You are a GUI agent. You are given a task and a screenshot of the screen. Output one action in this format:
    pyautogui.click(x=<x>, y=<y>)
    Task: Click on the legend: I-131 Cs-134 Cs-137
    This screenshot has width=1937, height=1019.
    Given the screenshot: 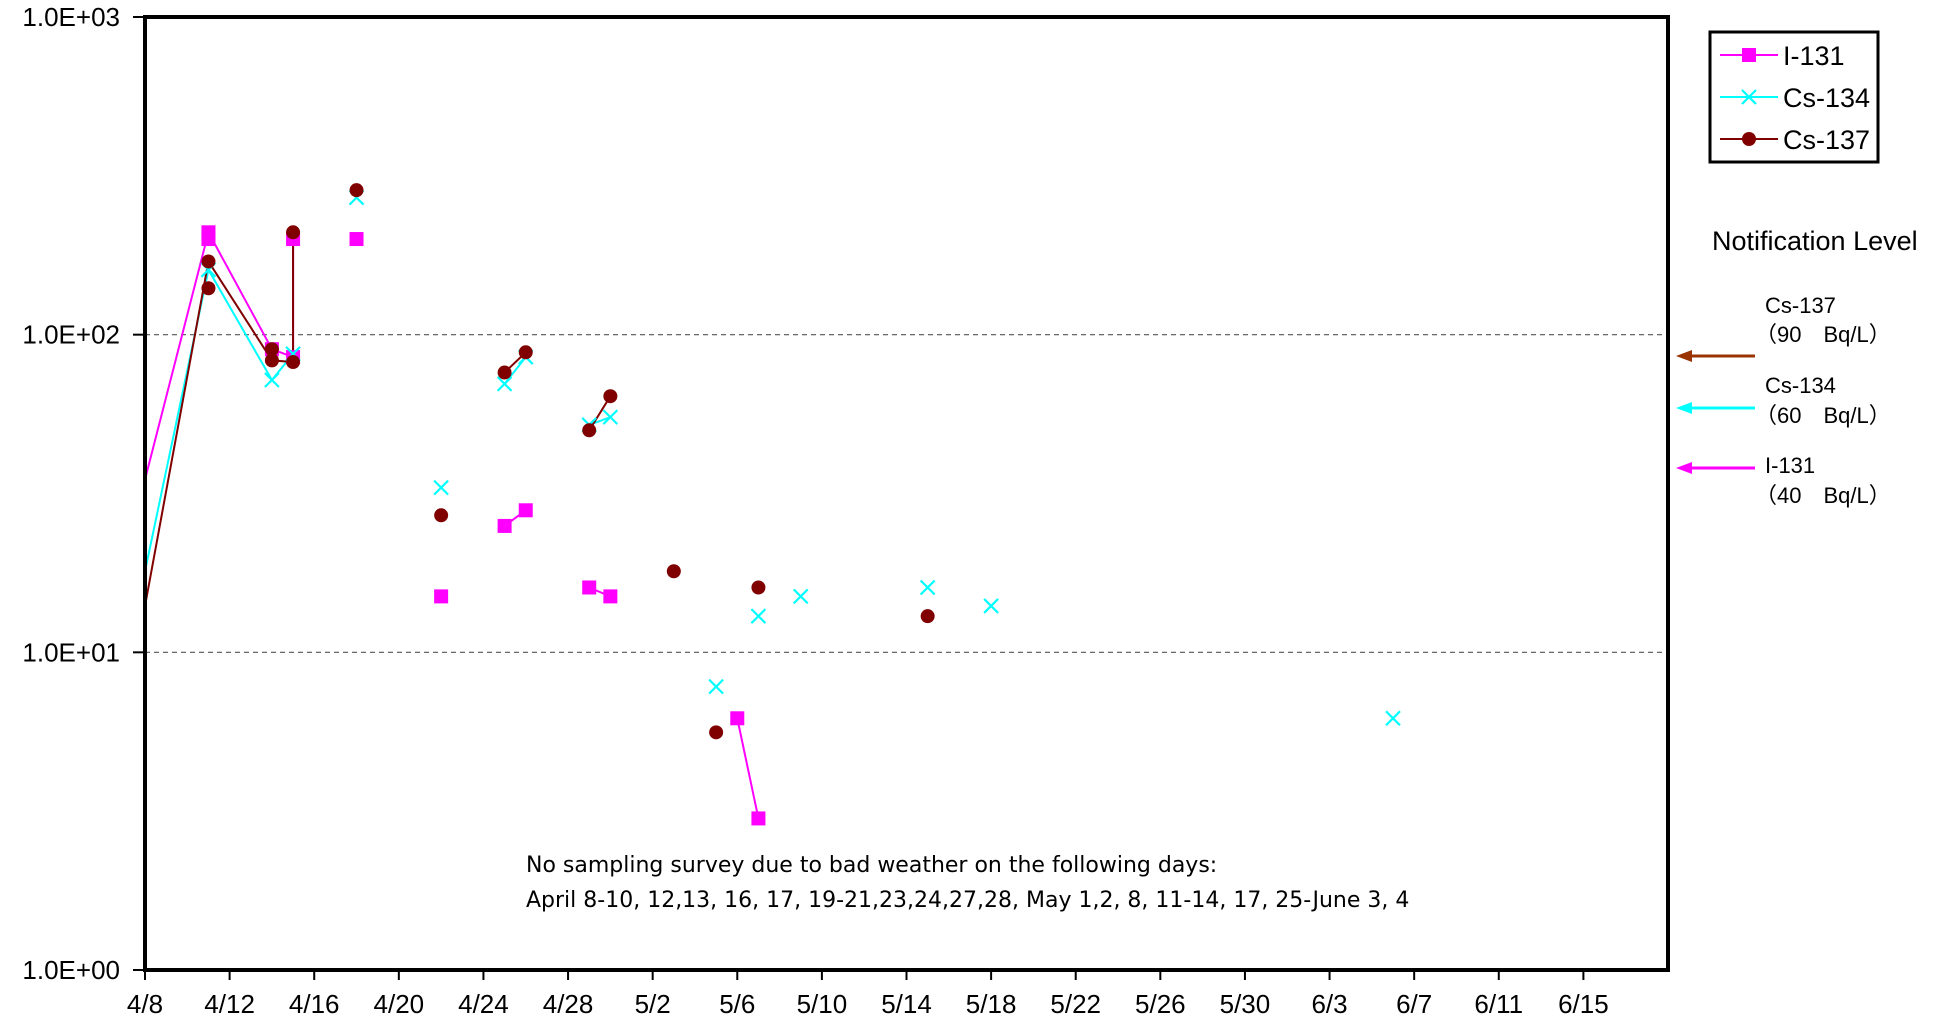 What is the action you would take?
    pyautogui.click(x=1794, y=97)
    